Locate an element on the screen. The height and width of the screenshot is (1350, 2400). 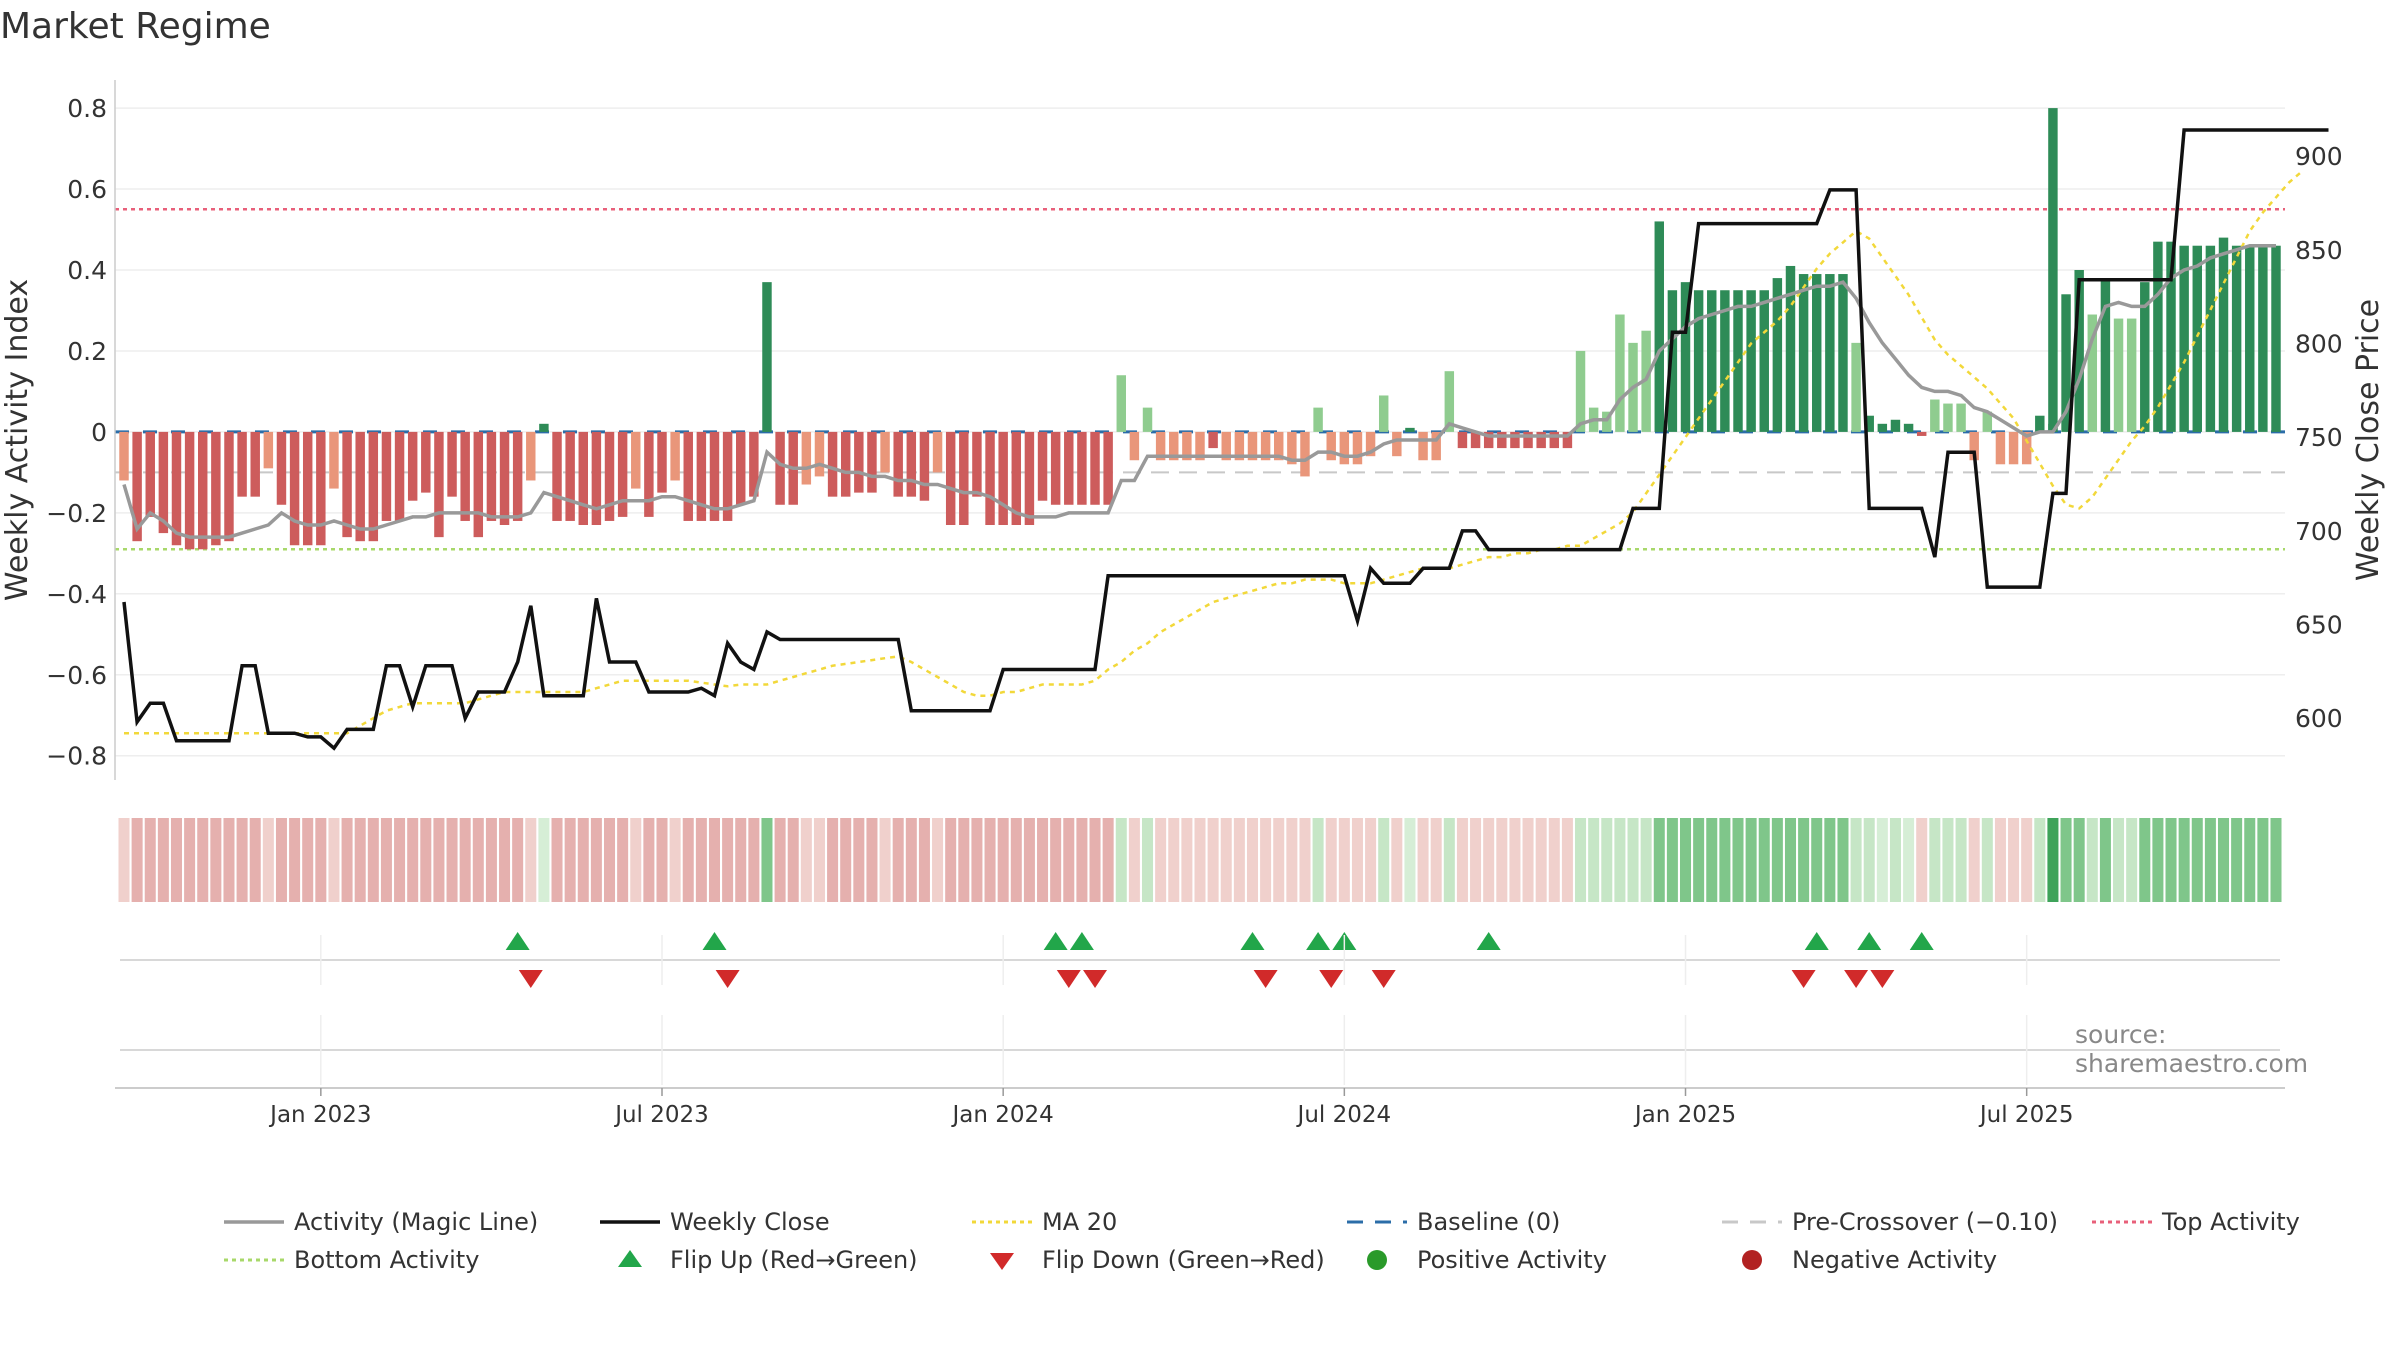
activity-bar-spike is located at coordinates (2053, 270).